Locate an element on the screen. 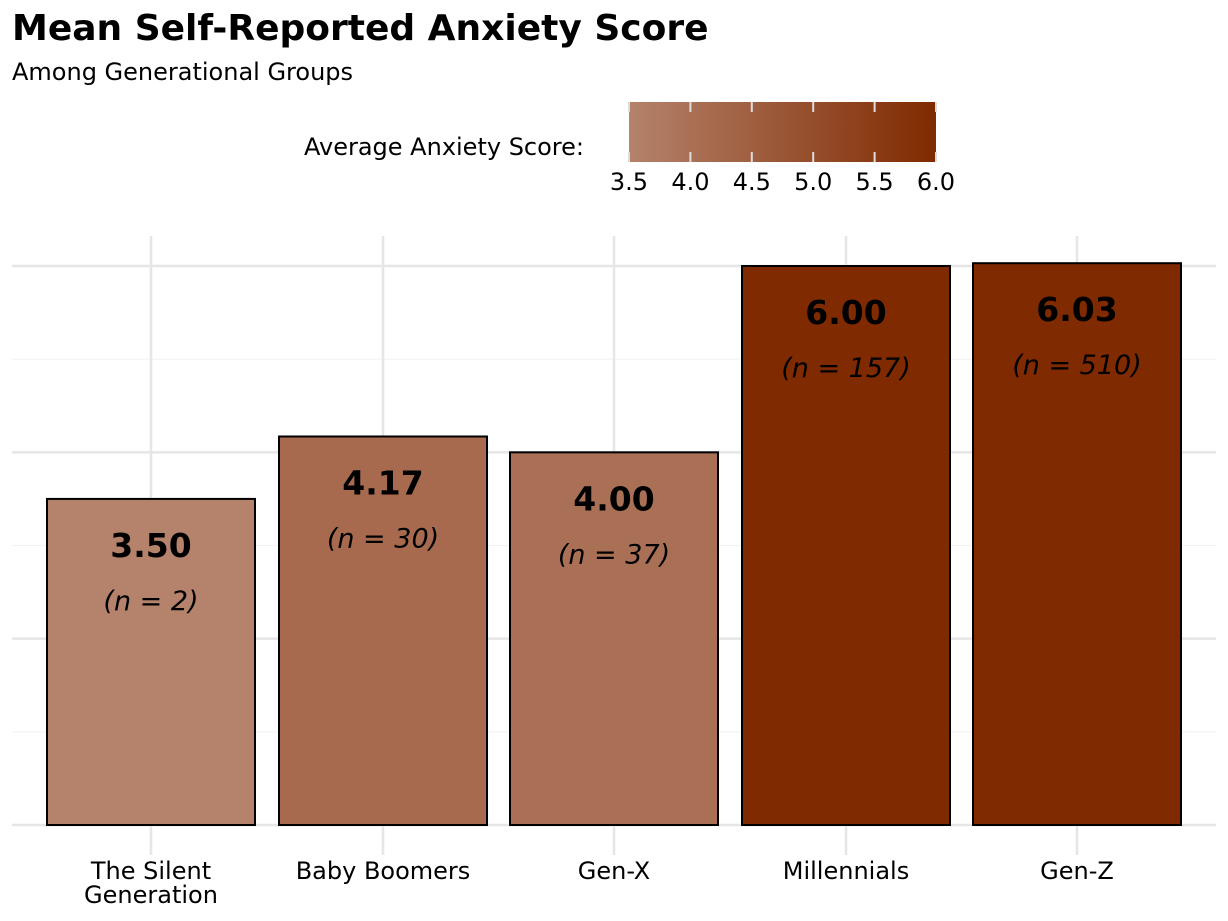 This screenshot has width=1228, height=921. x-tick-label: Gen-Z is located at coordinates (1077, 871).